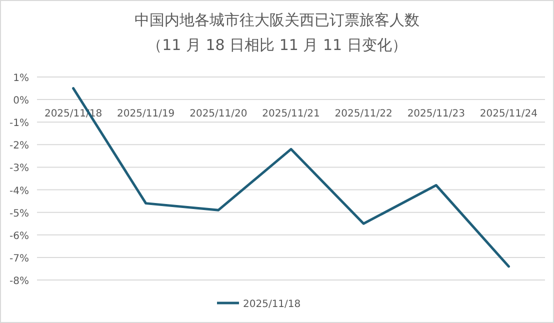 This screenshot has width=554, height=323. What do you see at coordinates (291, 114) in the screenshot?
I see `x-tick-label: 2025/11/21` at bounding box center [291, 114].